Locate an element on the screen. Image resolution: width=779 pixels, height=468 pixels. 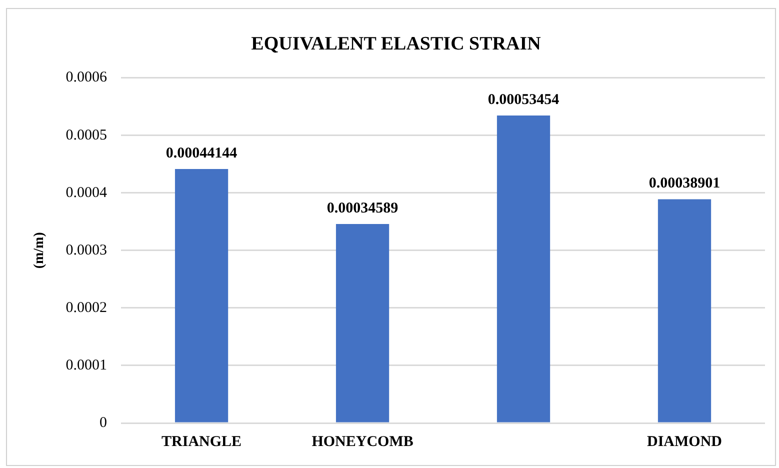
y-tick-label: 0 is located at coordinates (104, 422).